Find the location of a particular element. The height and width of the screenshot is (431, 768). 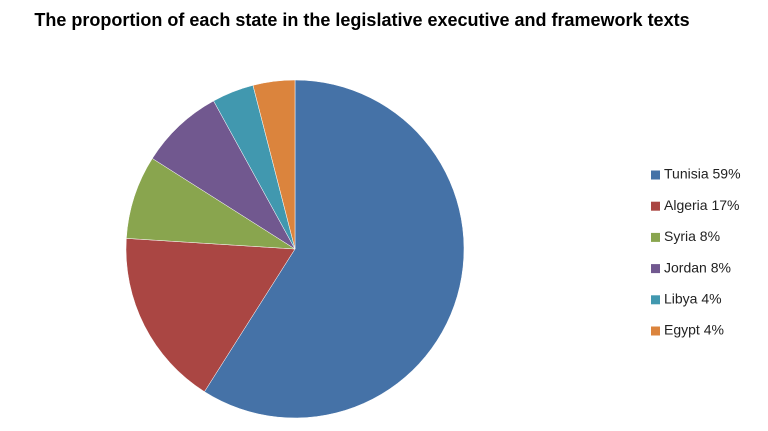

legend-label: Egypt 4% is located at coordinates (694, 330).